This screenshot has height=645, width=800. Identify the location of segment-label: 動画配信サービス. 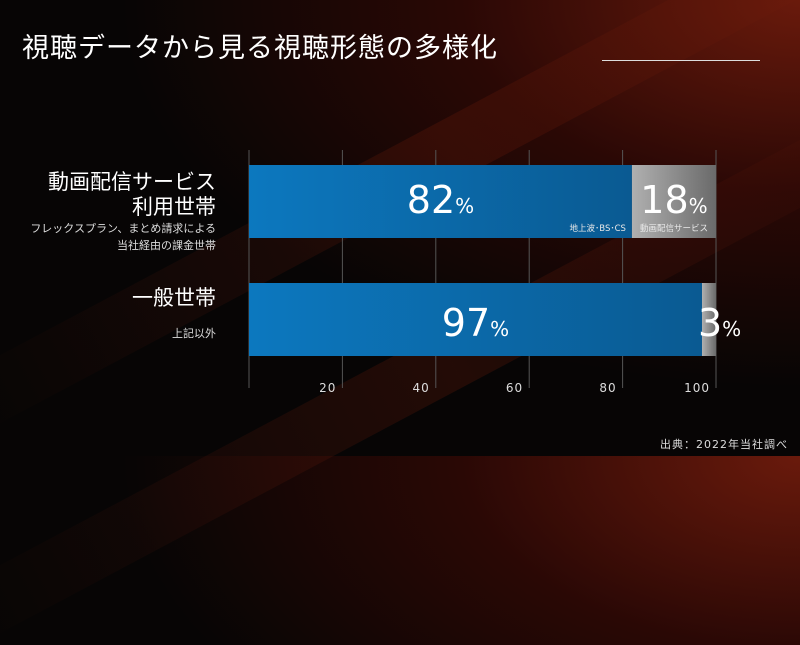
(674, 228).